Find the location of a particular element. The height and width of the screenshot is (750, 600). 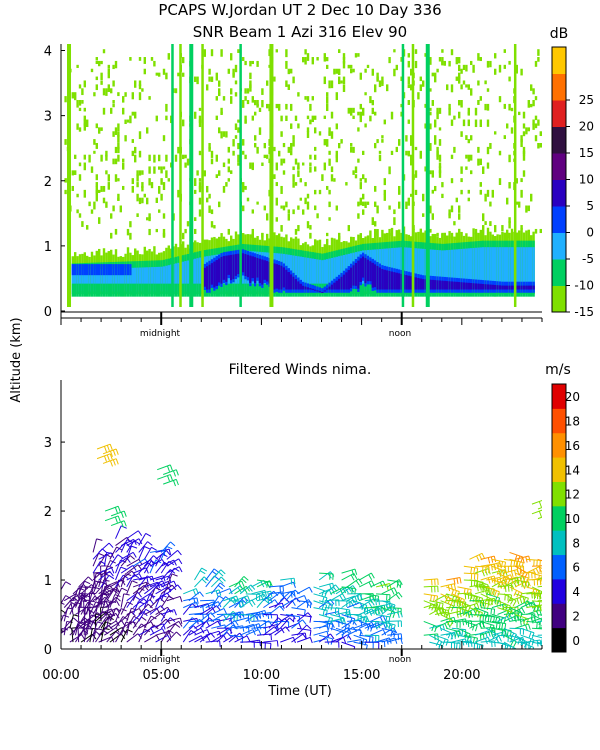

winds-colorbar-tick-label: 18 is located at coordinates (572, 422).